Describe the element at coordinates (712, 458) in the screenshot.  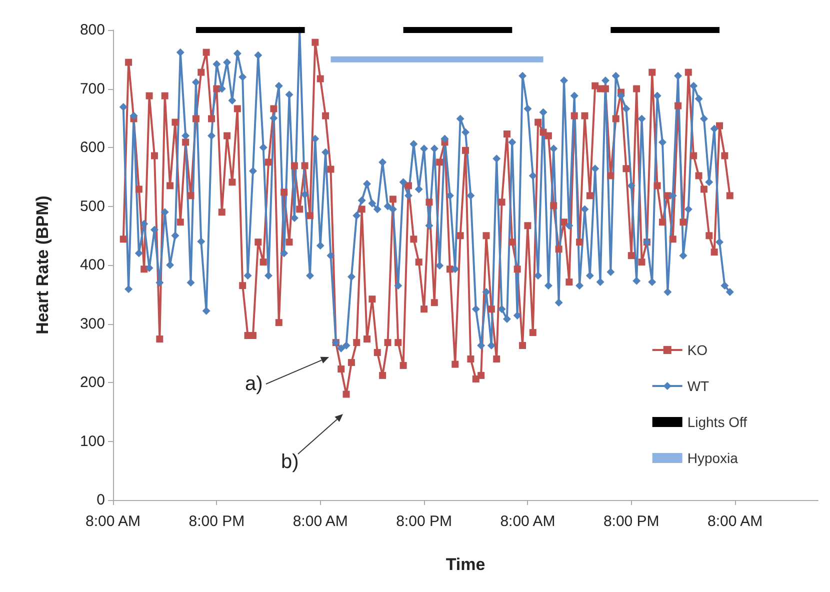
I see `legend-label: Hypoxia` at that location.